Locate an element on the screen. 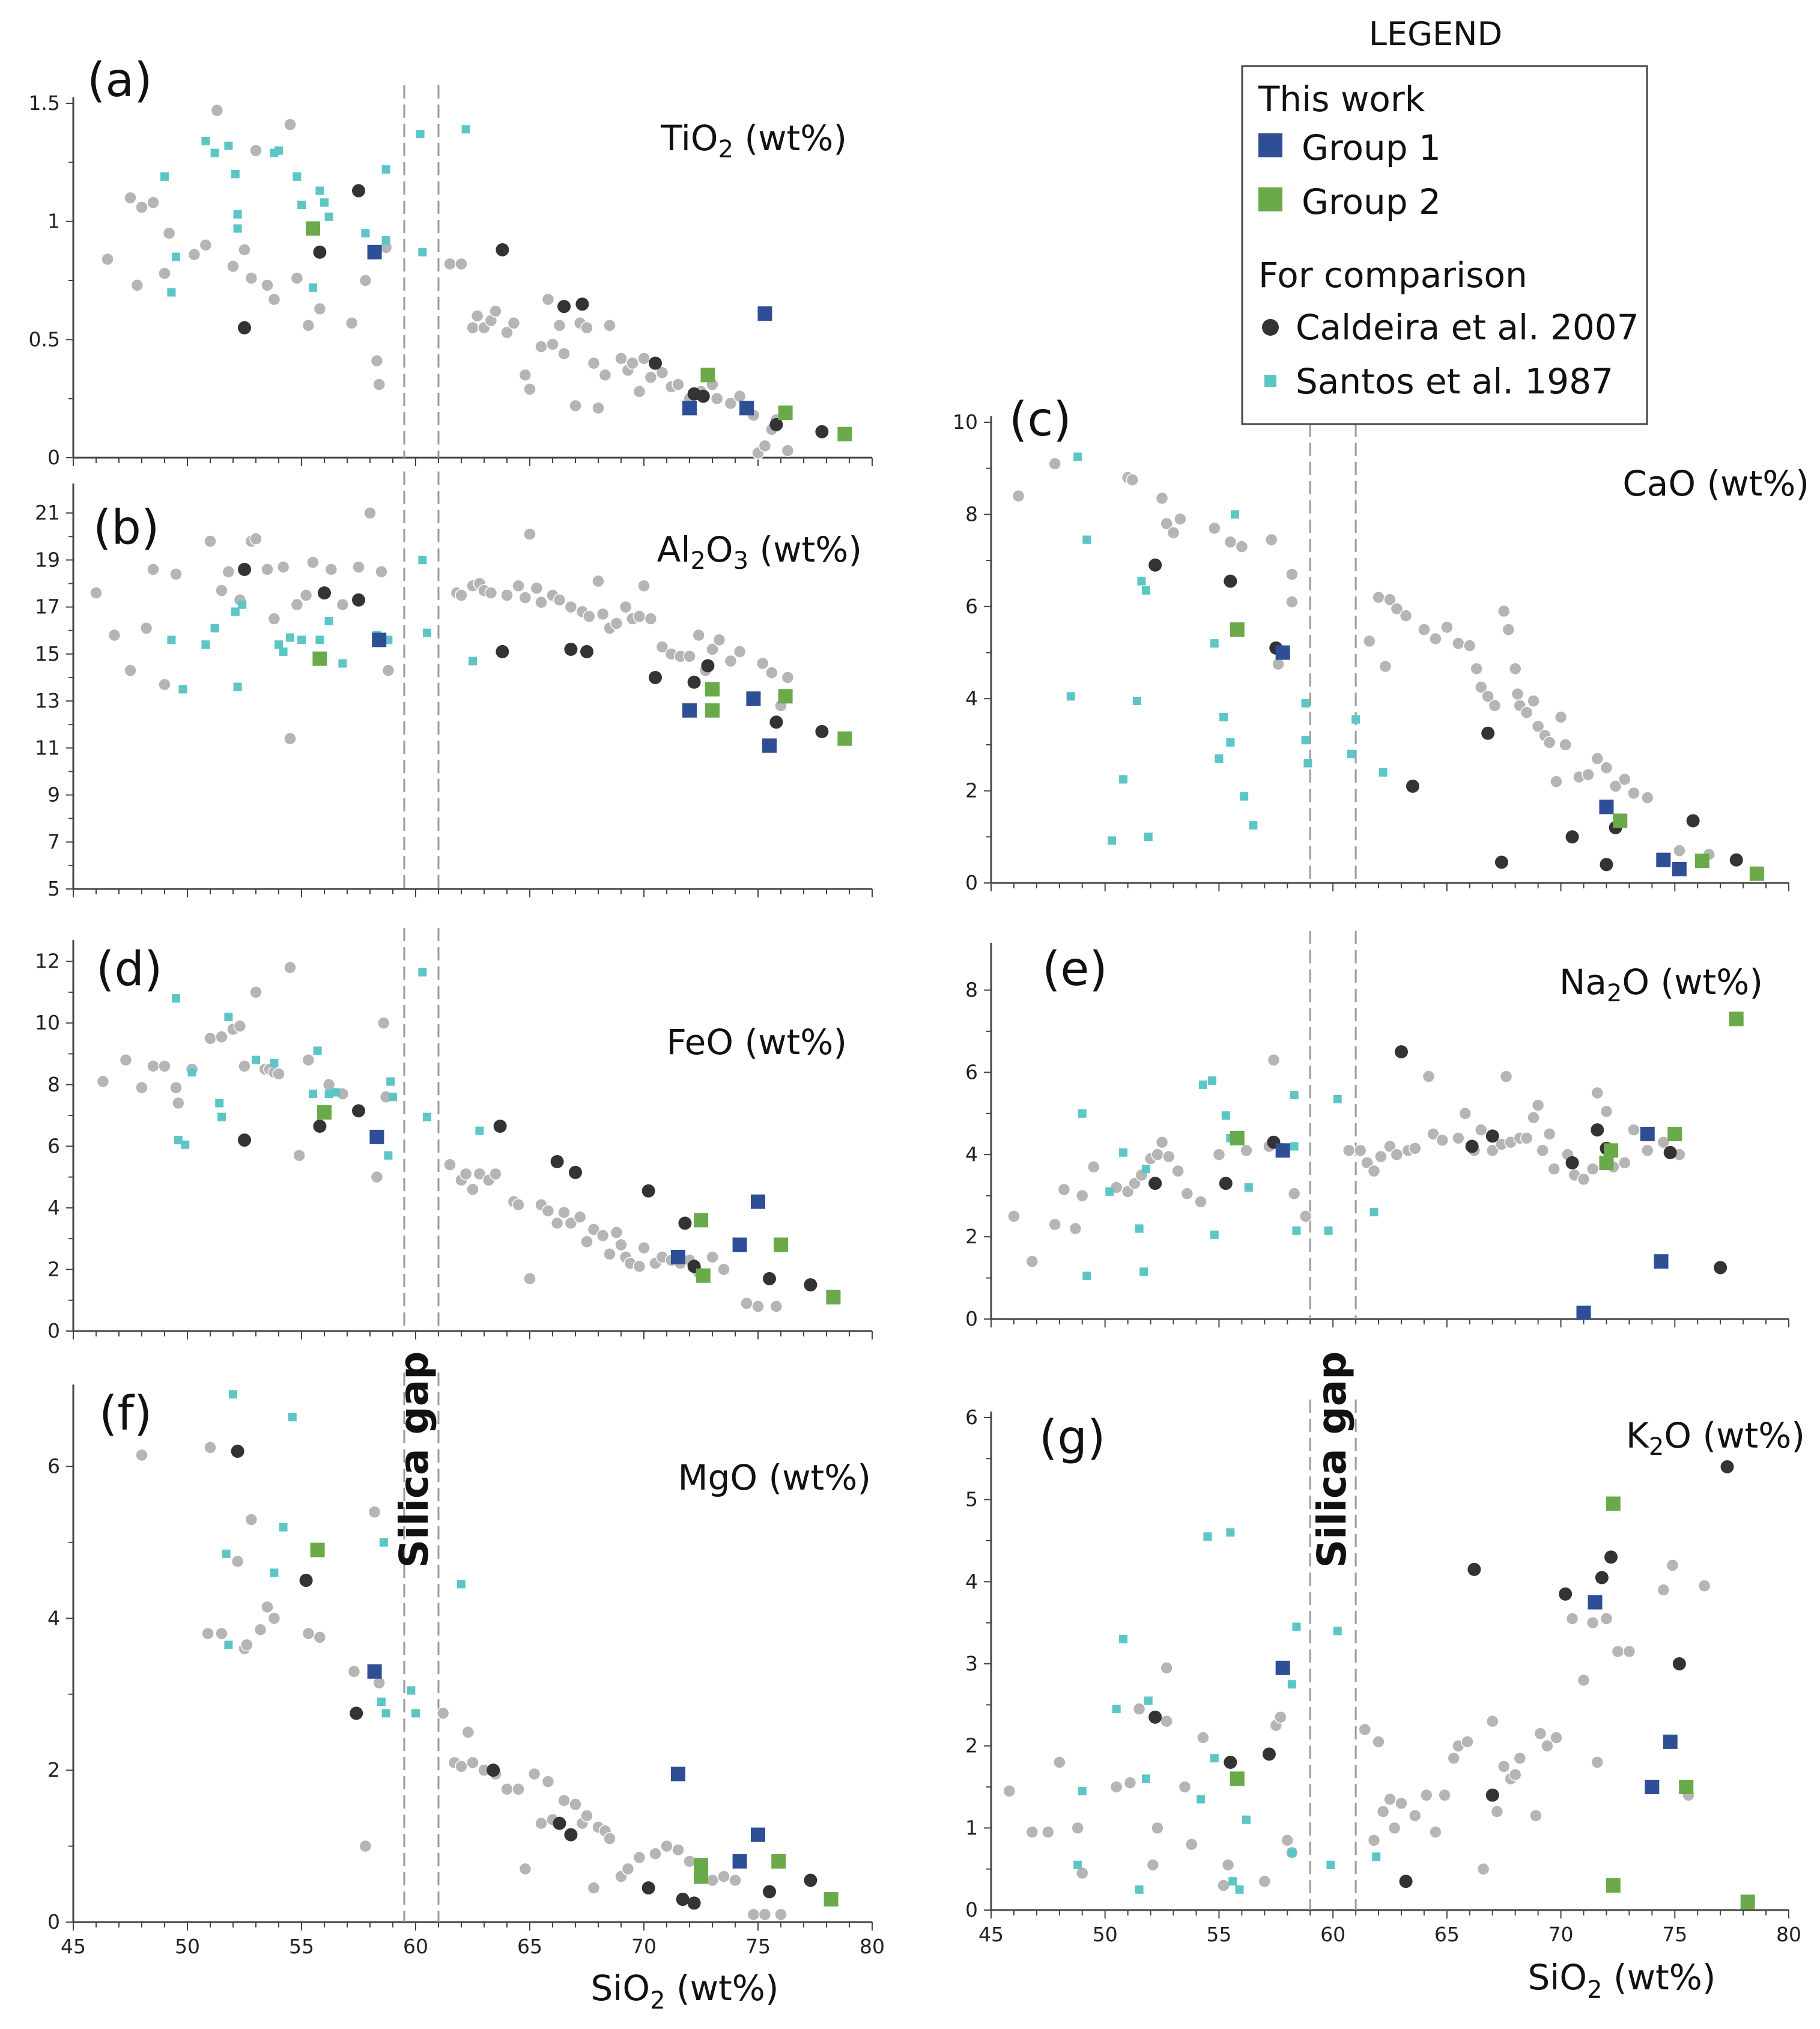  panel-label: (b) is located at coordinates (126, 528).